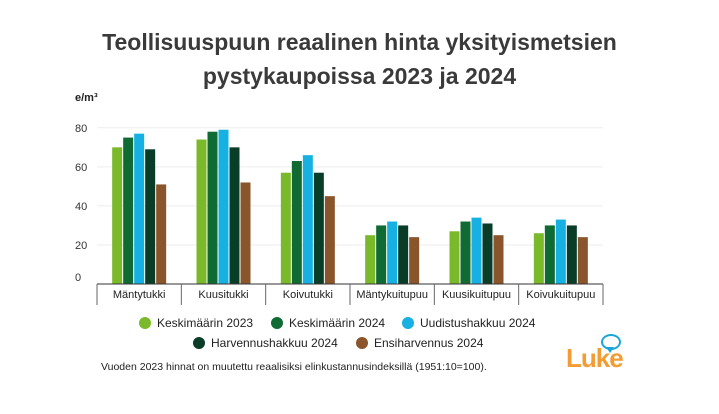 This screenshot has width=719, height=414. What do you see at coordinates (429, 343) in the screenshot?
I see `legend-label: Ensiharvennus 2024` at bounding box center [429, 343].